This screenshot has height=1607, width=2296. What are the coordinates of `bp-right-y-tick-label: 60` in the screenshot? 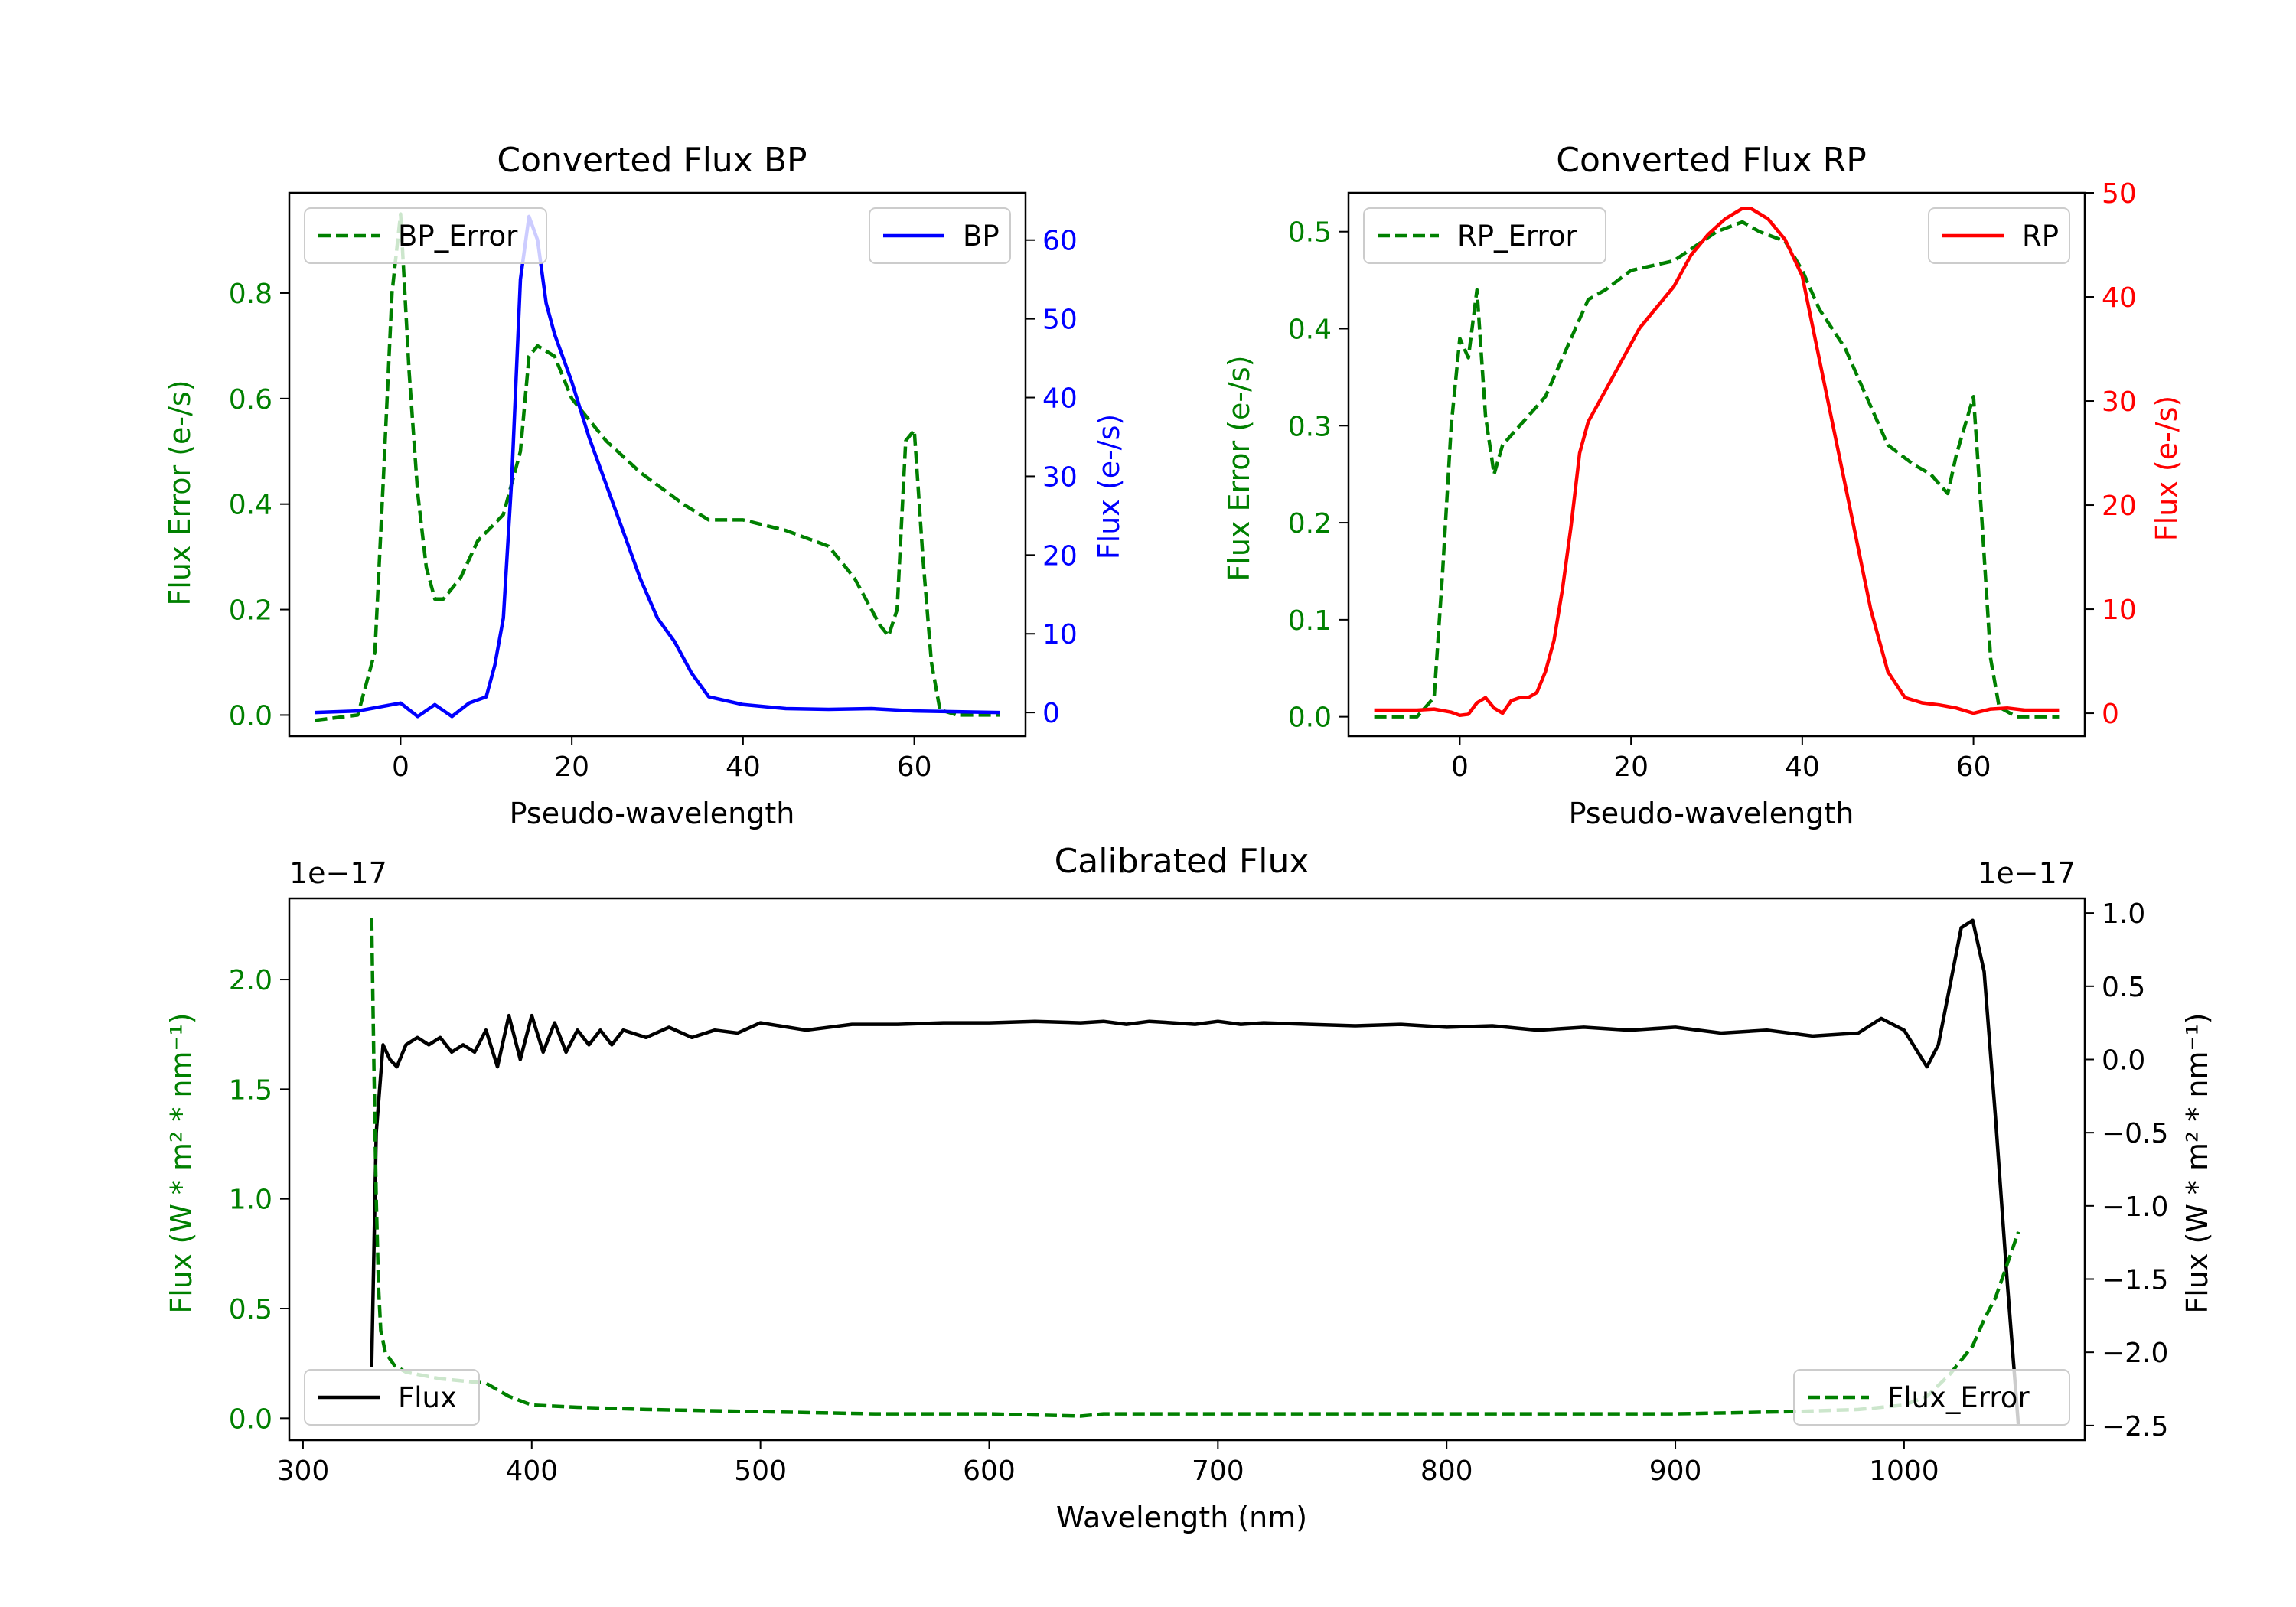 It's located at (1060, 242).